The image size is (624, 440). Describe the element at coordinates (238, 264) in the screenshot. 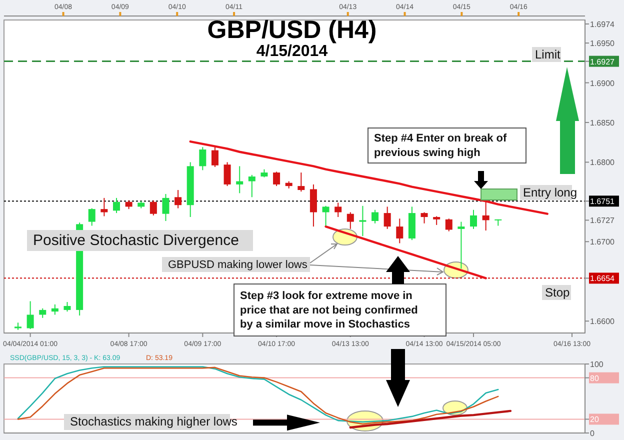

I see `annotation: GBPUSD making lower lows` at that location.